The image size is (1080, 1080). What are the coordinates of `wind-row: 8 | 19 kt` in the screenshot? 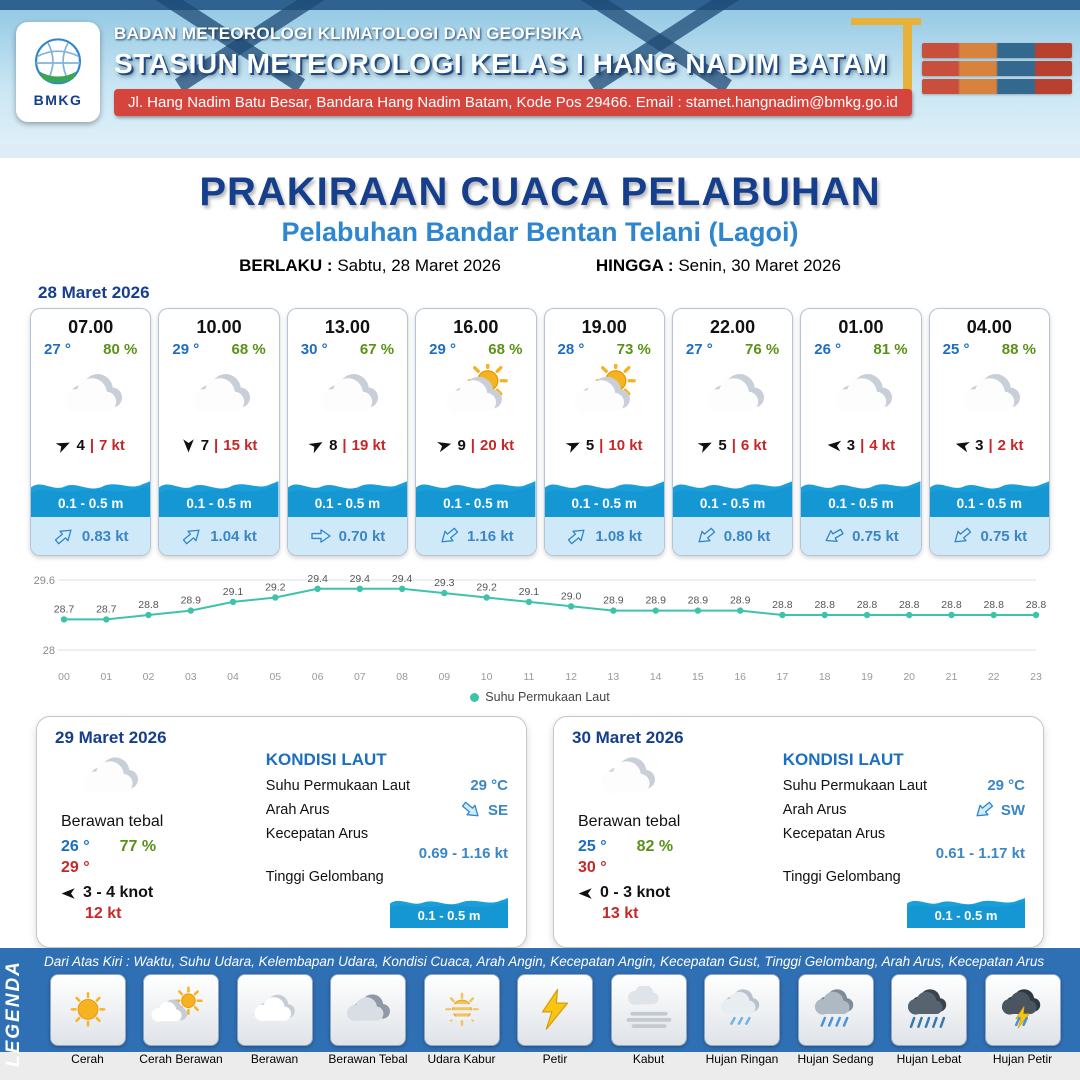 It's located at (347, 445).